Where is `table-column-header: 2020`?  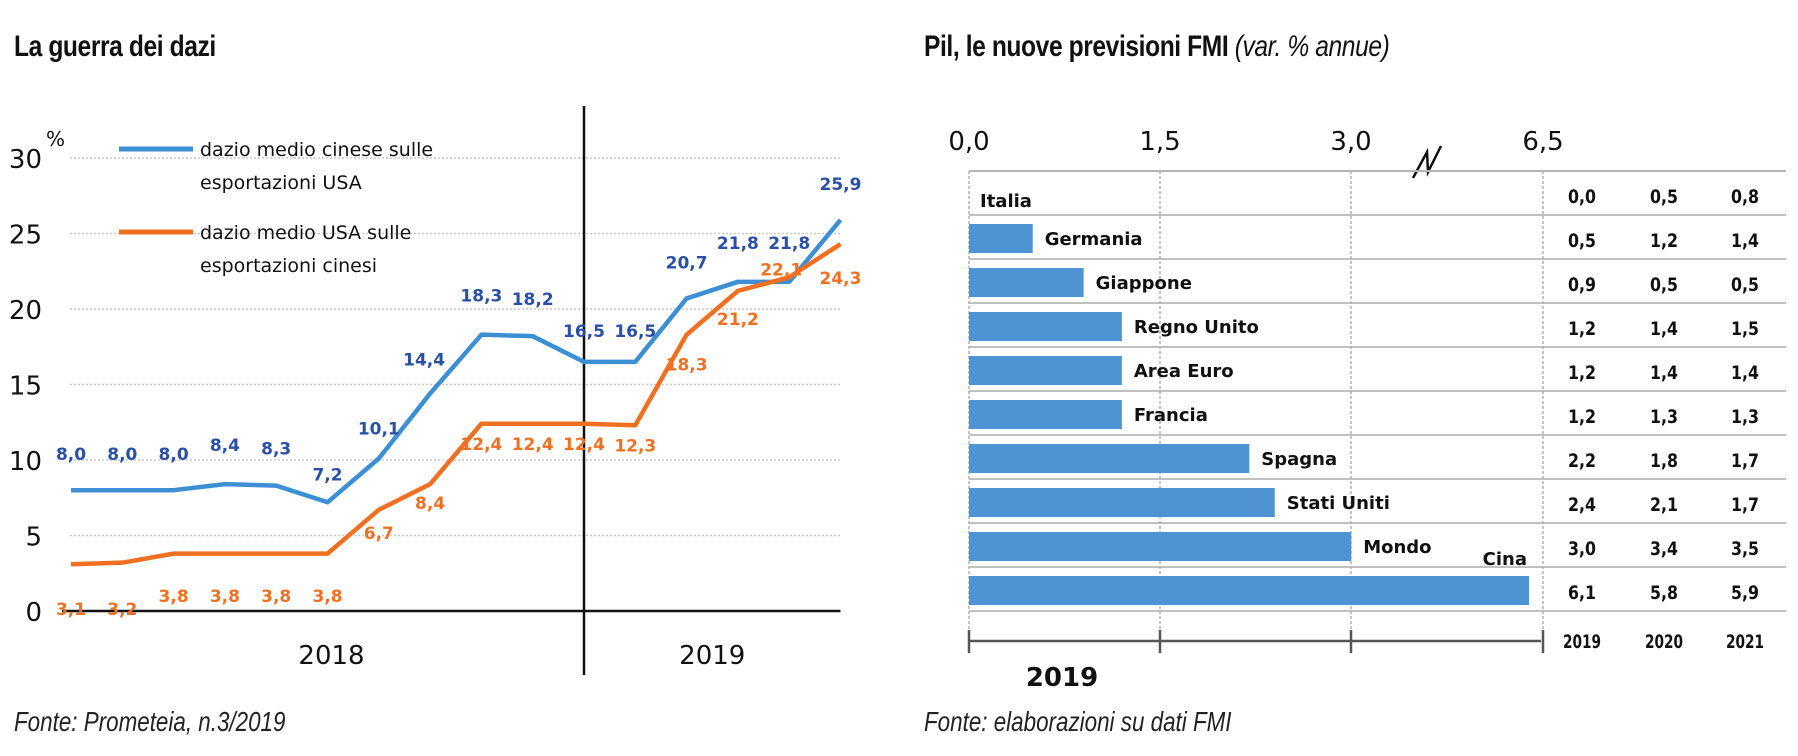
table-column-header: 2020 is located at coordinates (1664, 642).